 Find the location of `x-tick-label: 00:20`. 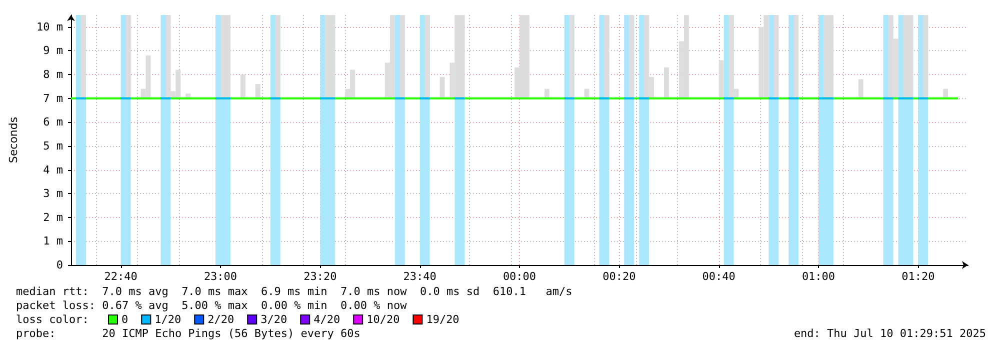

x-tick-label: 00:20 is located at coordinates (619, 276).